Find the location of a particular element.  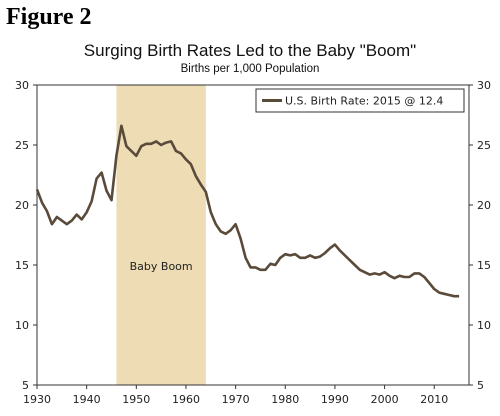

y-tick-label-right: 10 is located at coordinates (484, 325).